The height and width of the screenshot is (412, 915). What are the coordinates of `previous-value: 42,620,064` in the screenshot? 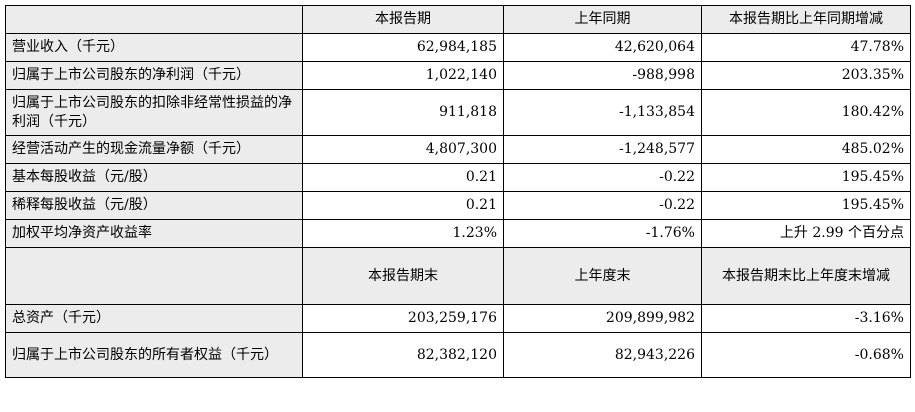 It's located at (602, 47).